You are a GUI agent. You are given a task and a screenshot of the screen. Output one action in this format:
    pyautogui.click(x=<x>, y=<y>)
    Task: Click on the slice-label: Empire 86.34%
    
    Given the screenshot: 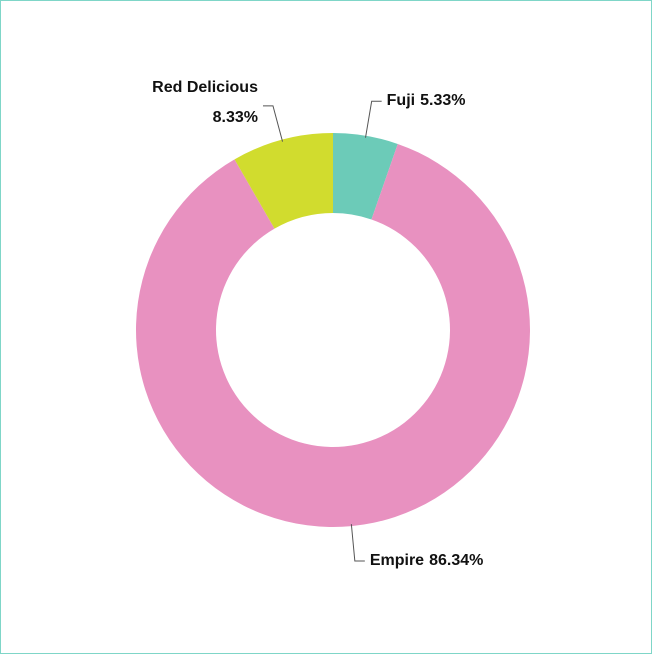 What is the action you would take?
    pyautogui.click(x=427, y=560)
    